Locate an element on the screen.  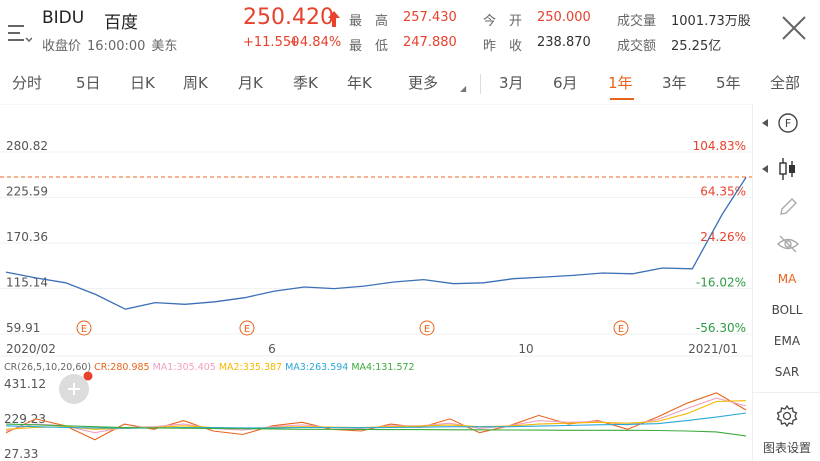
tab-5day: 5日 is located at coordinates (88, 83).